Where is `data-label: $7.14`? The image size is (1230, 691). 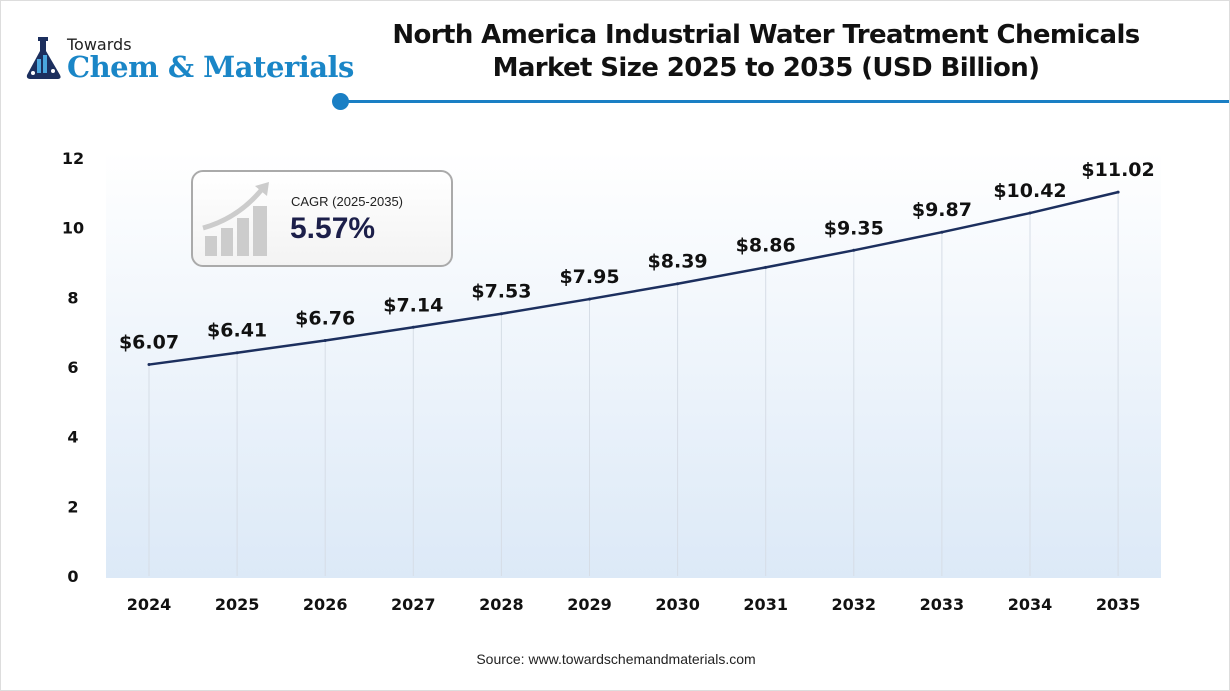 data-label: $7.14 is located at coordinates (413, 305).